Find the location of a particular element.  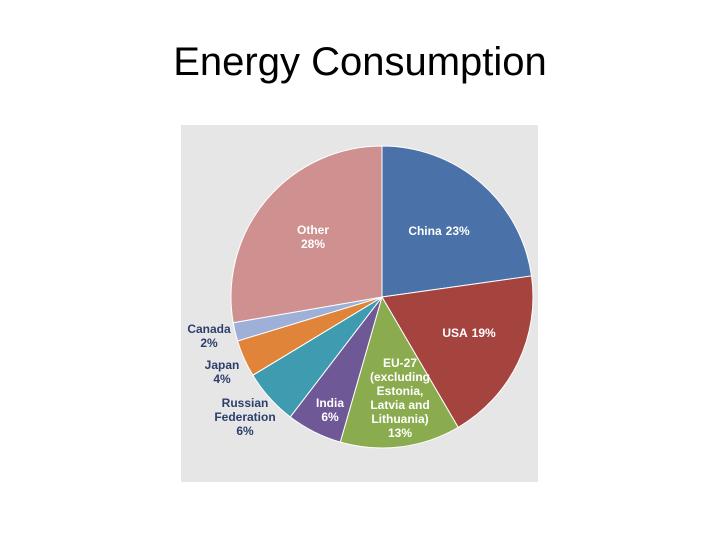

slice-label: India 6% is located at coordinates (330, 410).